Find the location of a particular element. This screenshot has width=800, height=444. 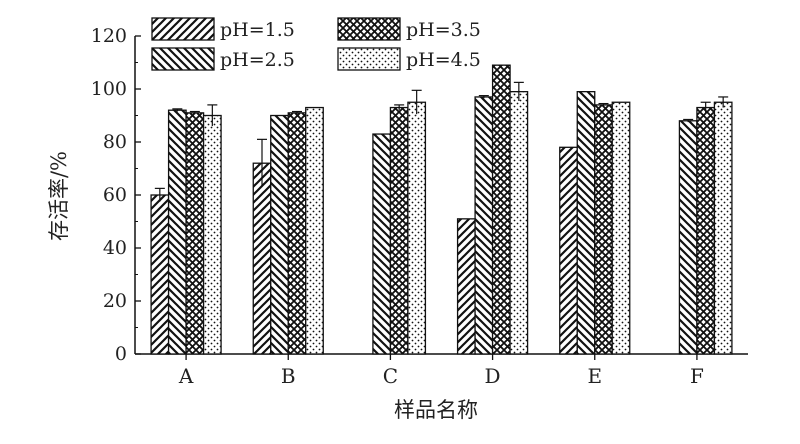

legend: pH=1.5 pH=2.5 pH=3.5 pH=4.5 is located at coordinates (316, 44).